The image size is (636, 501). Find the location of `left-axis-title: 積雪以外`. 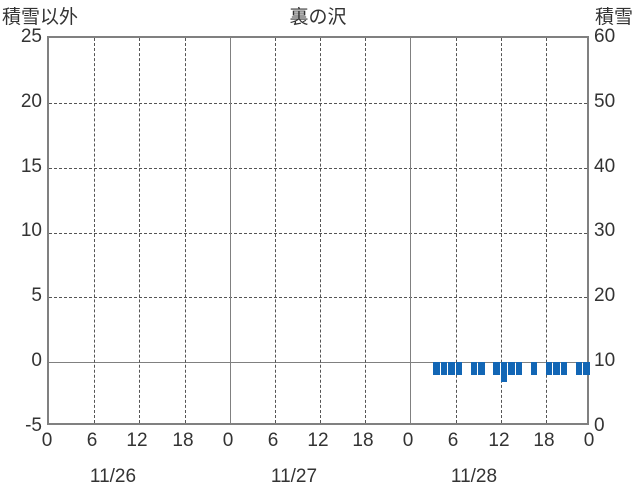

left-axis-title: 積雪以外 is located at coordinates (40, 17).